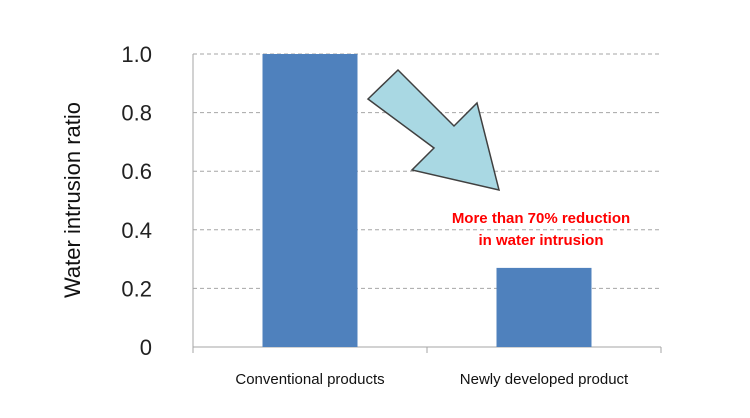 The width and height of the screenshot is (750, 418). What do you see at coordinates (541, 218) in the screenshot?
I see `annotation-line-1: More than 70% reduction` at bounding box center [541, 218].